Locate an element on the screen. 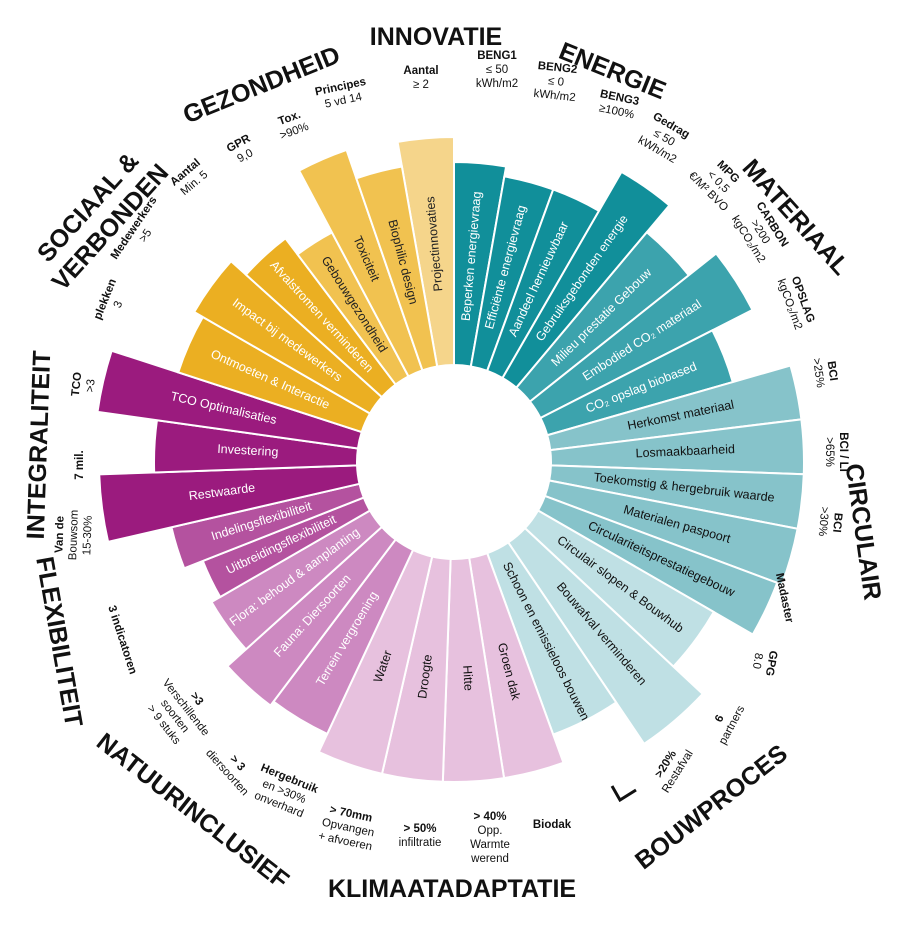  criterion-line: diersoorten is located at coordinates (226, 772).